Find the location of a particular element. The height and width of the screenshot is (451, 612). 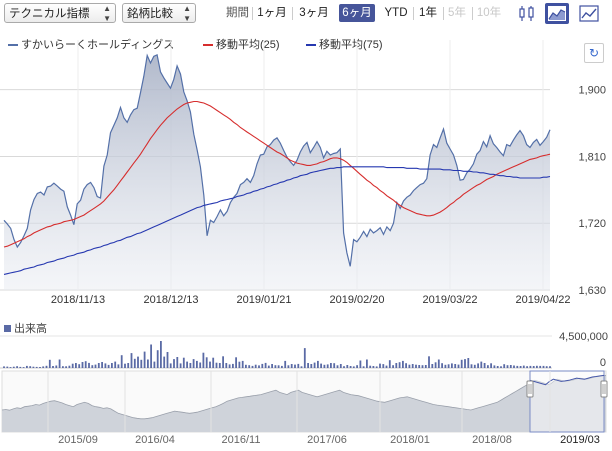

line-chart-icon is located at coordinates (589, 13).